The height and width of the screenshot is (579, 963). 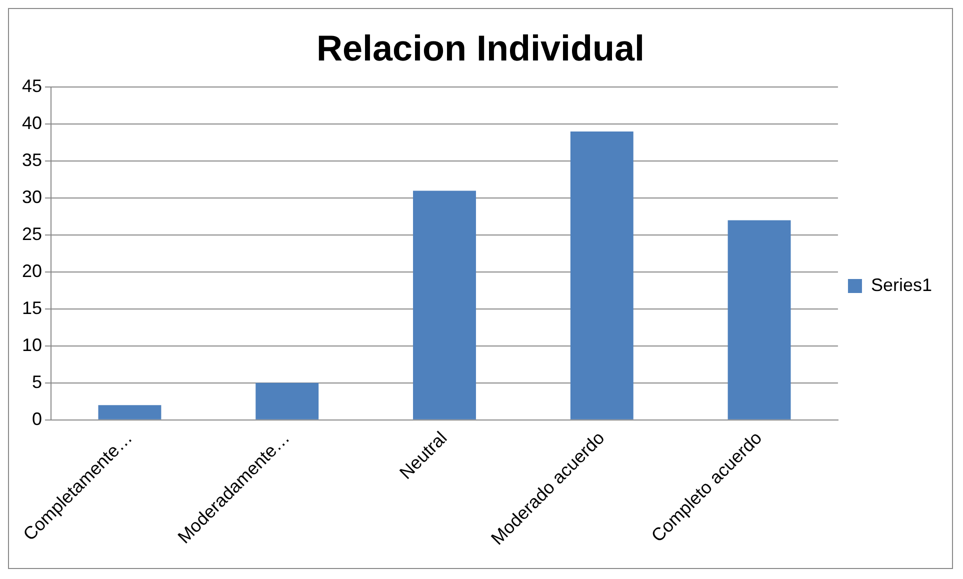 I want to click on y-tick-label: 10, so click(x=32, y=344).